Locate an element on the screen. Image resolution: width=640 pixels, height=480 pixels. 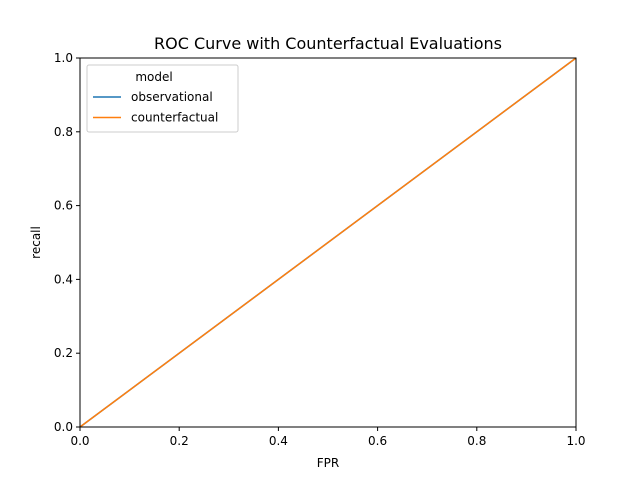
y-tick-label: 0.6 is located at coordinates (63, 206).